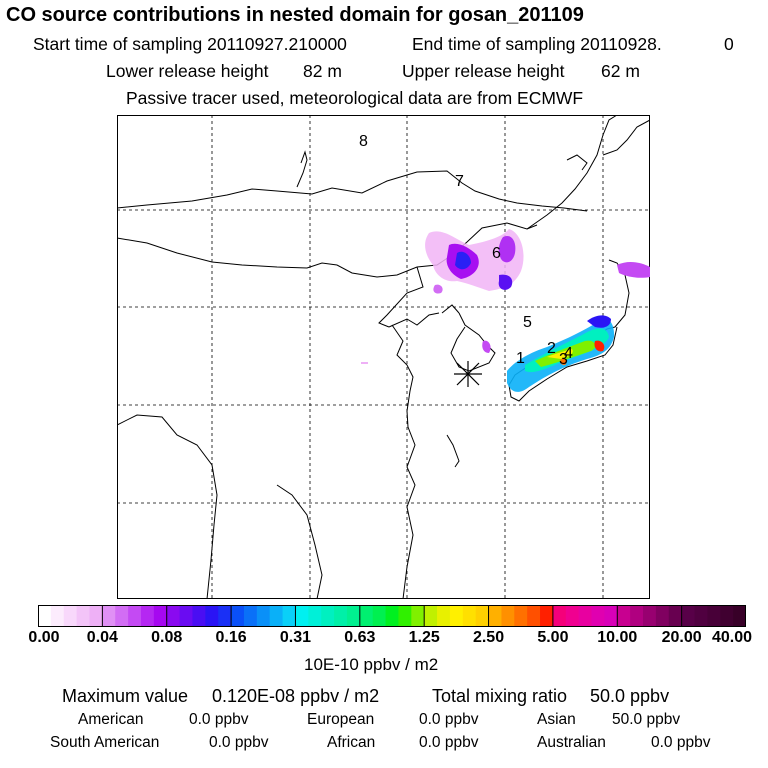 The image size is (768, 768). Describe the element at coordinates (351, 742) in the screenshot. I see `region-name-african: African` at that location.